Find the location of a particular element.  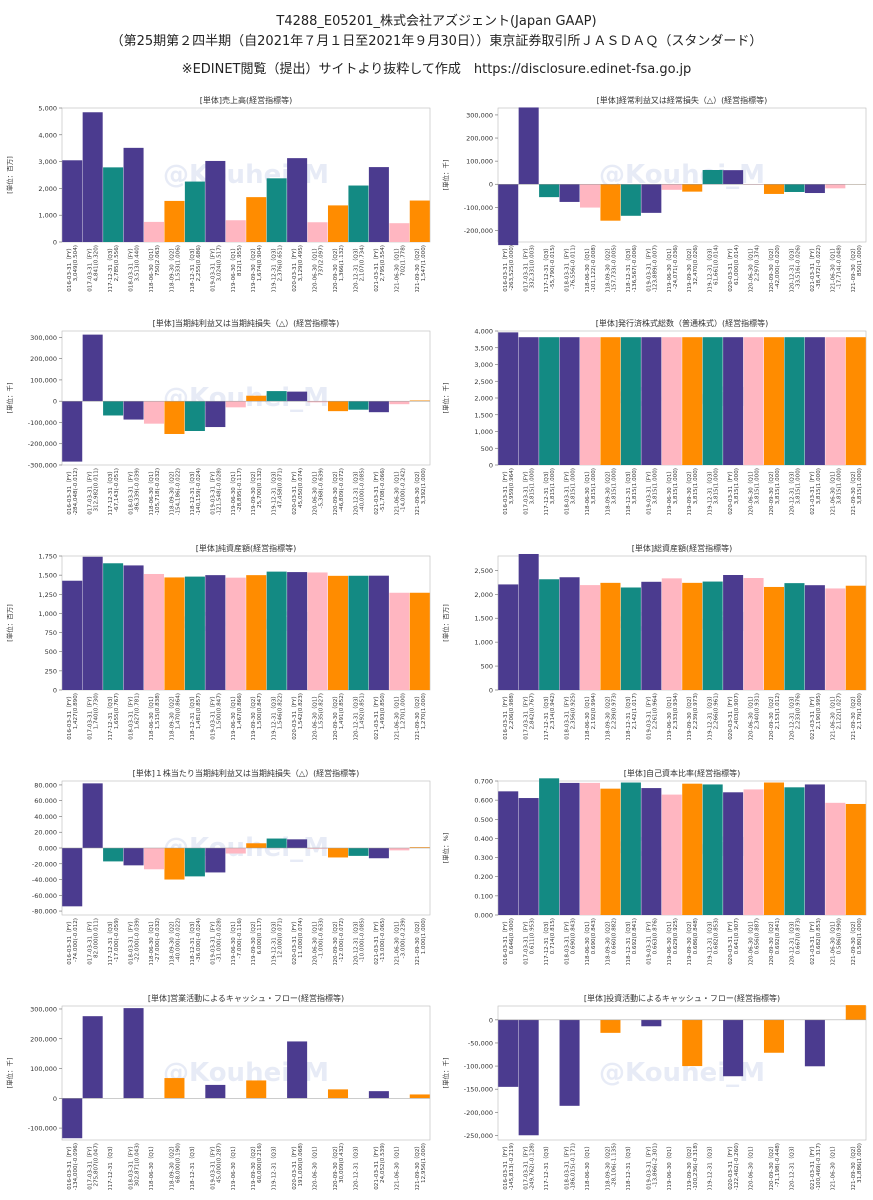

header-line-1: T4288_E05201_株式会社アズジェント(Japan GAAP) is located at coordinates (436, 21).